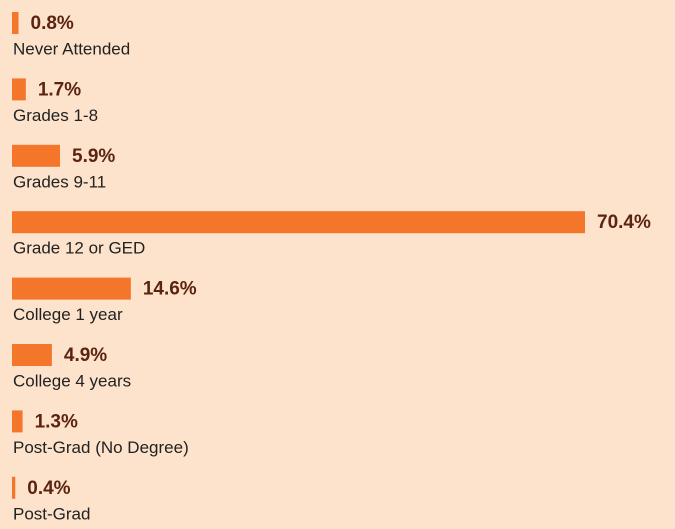 The image size is (675, 529). I want to click on value-label: 0.8%, so click(52, 23).